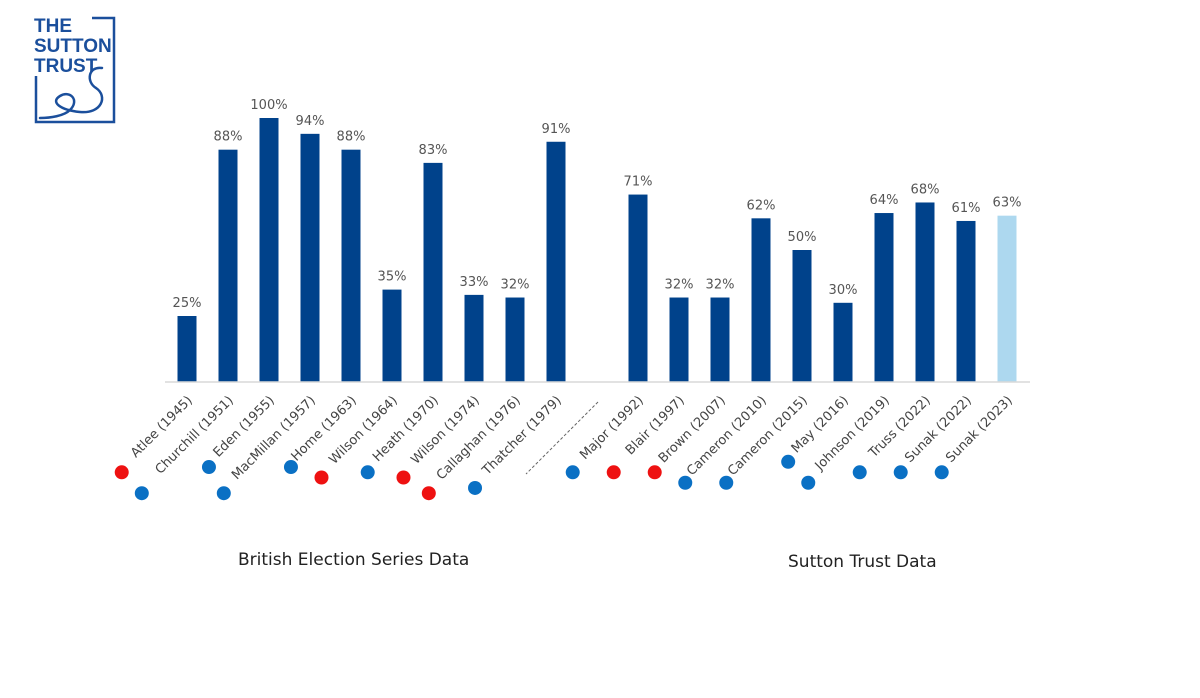 This screenshot has width=1200, height=698. I want to click on logo-text-trust: TRUST, so click(66, 66).